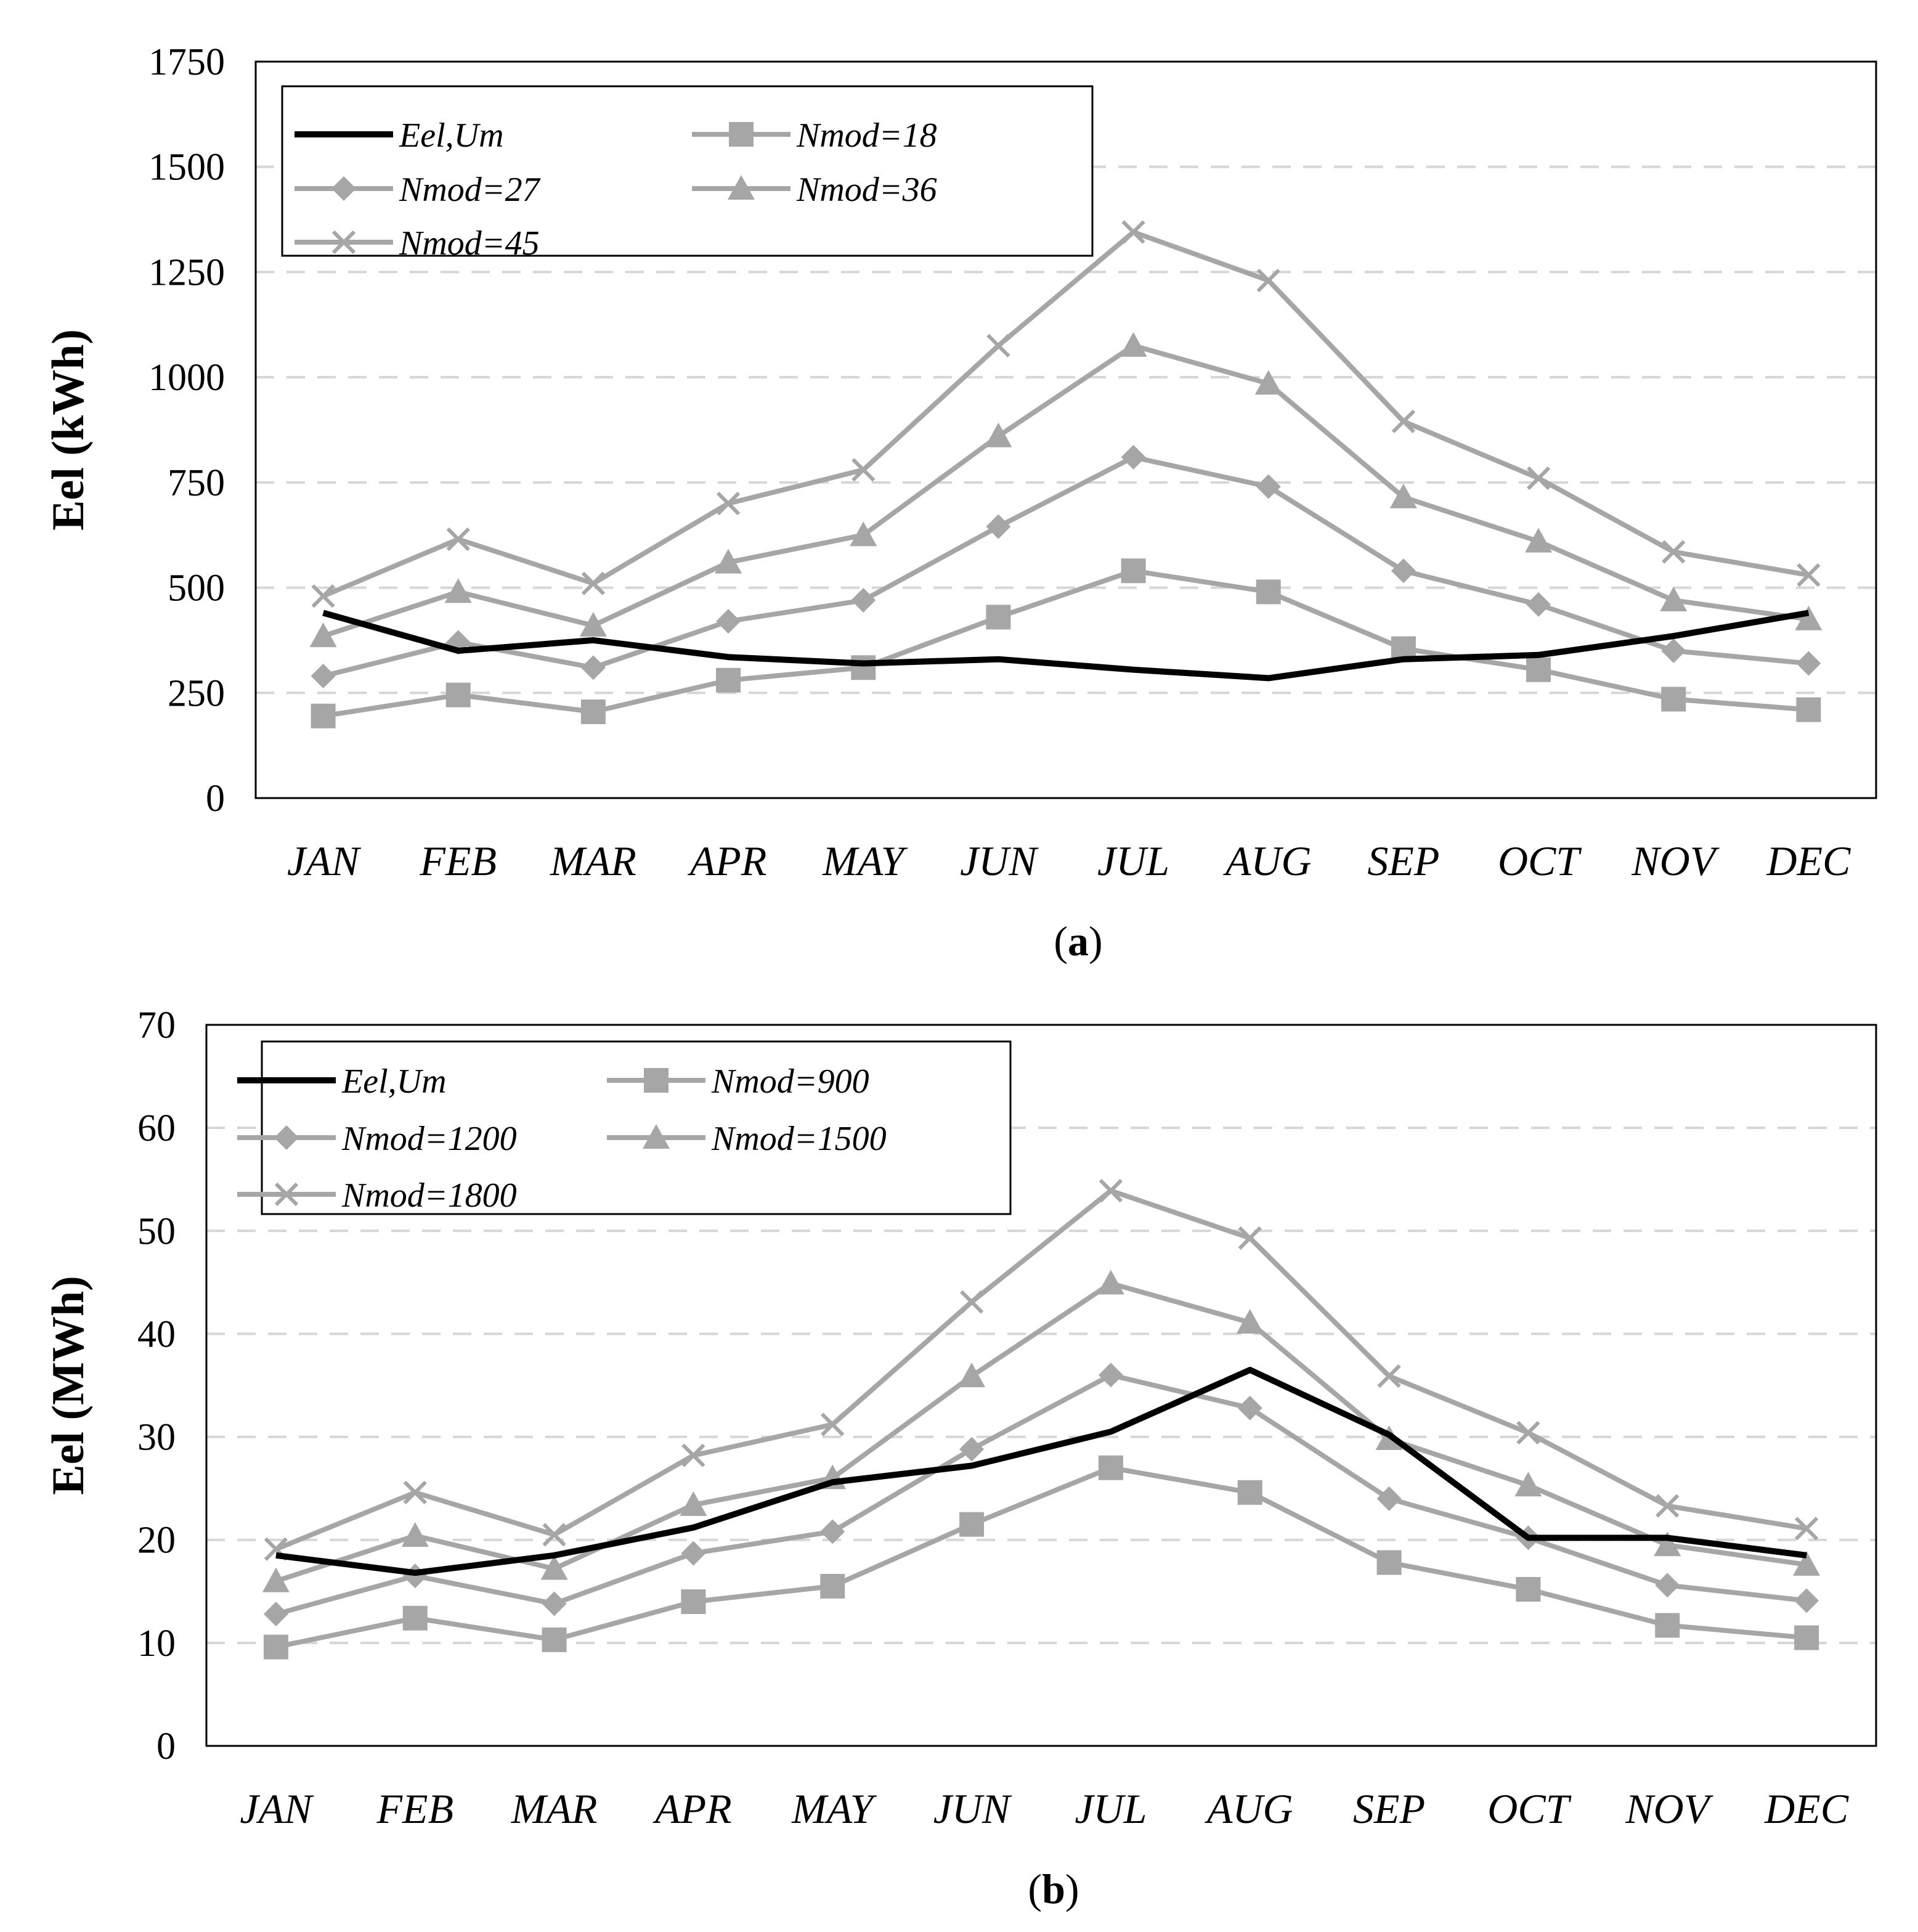 This screenshot has height=1932, width=1918. What do you see at coordinates (866, 135) in the screenshot?
I see `chart-a-legend-label: Nmod=18` at bounding box center [866, 135].